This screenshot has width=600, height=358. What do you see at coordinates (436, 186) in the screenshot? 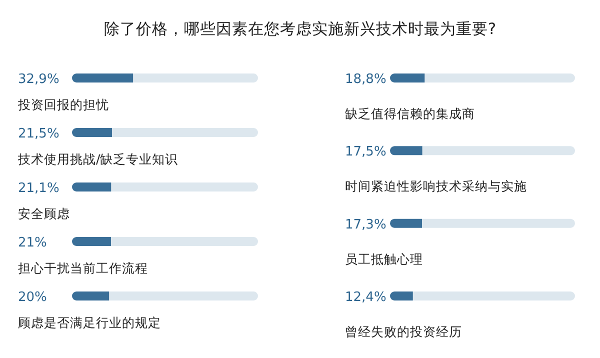
I see `y-tick-label: 时间紧迫性影响技术采纳与实施` at bounding box center [436, 186].